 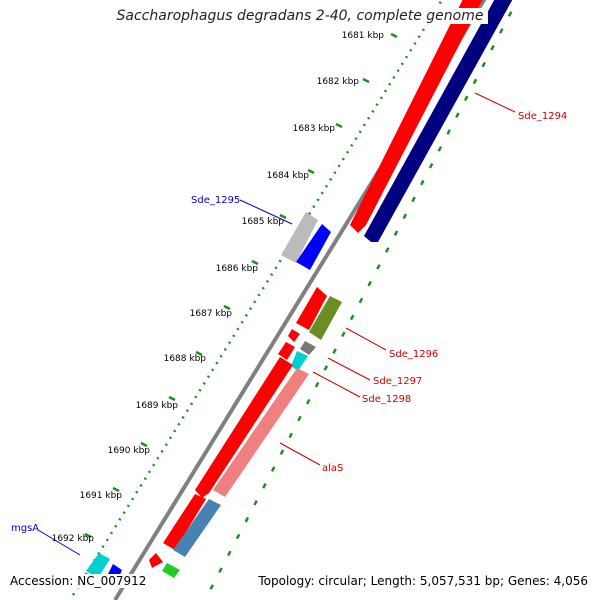 I want to click on leader-mgsa, so click(x=59, y=542).